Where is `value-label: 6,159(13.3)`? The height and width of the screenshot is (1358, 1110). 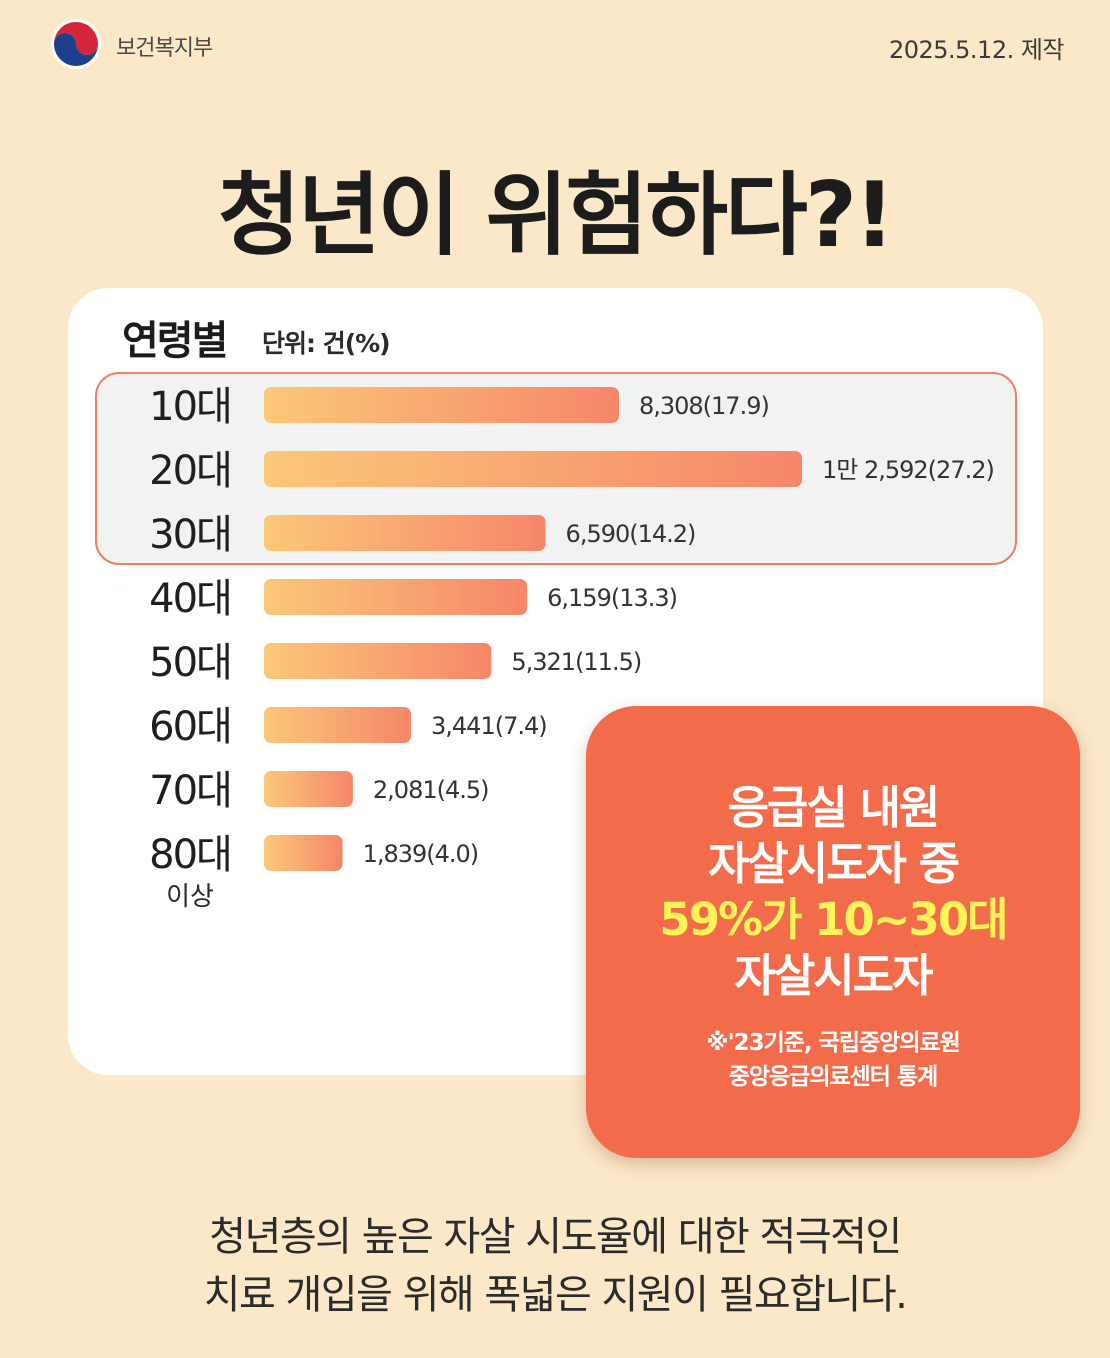
value-label: 6,159(13.3) is located at coordinates (612, 598).